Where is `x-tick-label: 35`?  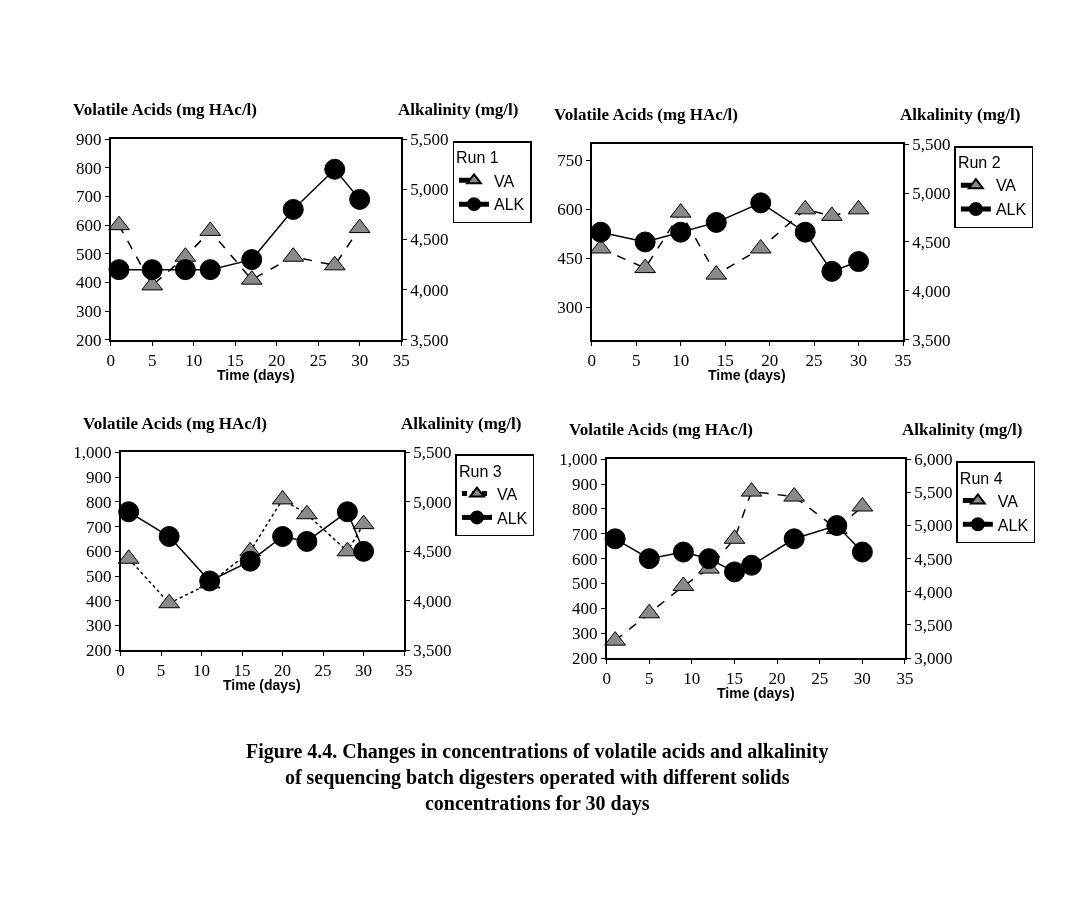 x-tick-label: 35 is located at coordinates (401, 361).